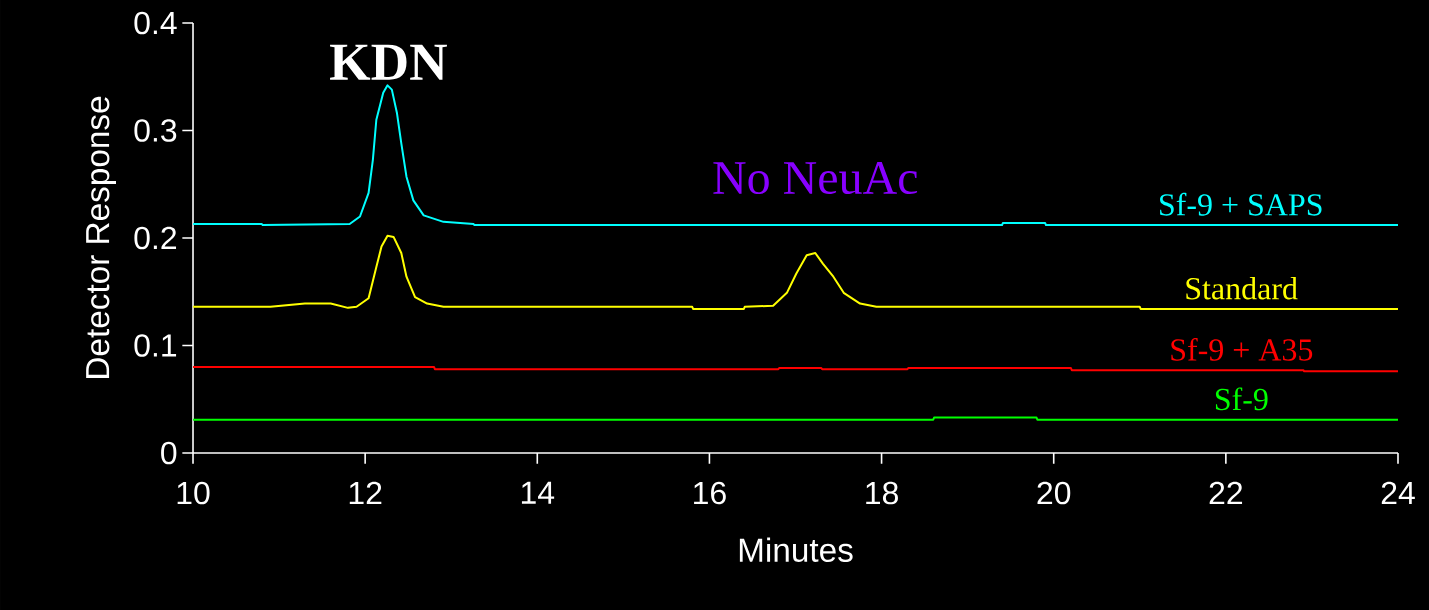 The width and height of the screenshot is (1429, 610). I want to click on series-label: Standard, so click(1242, 288).